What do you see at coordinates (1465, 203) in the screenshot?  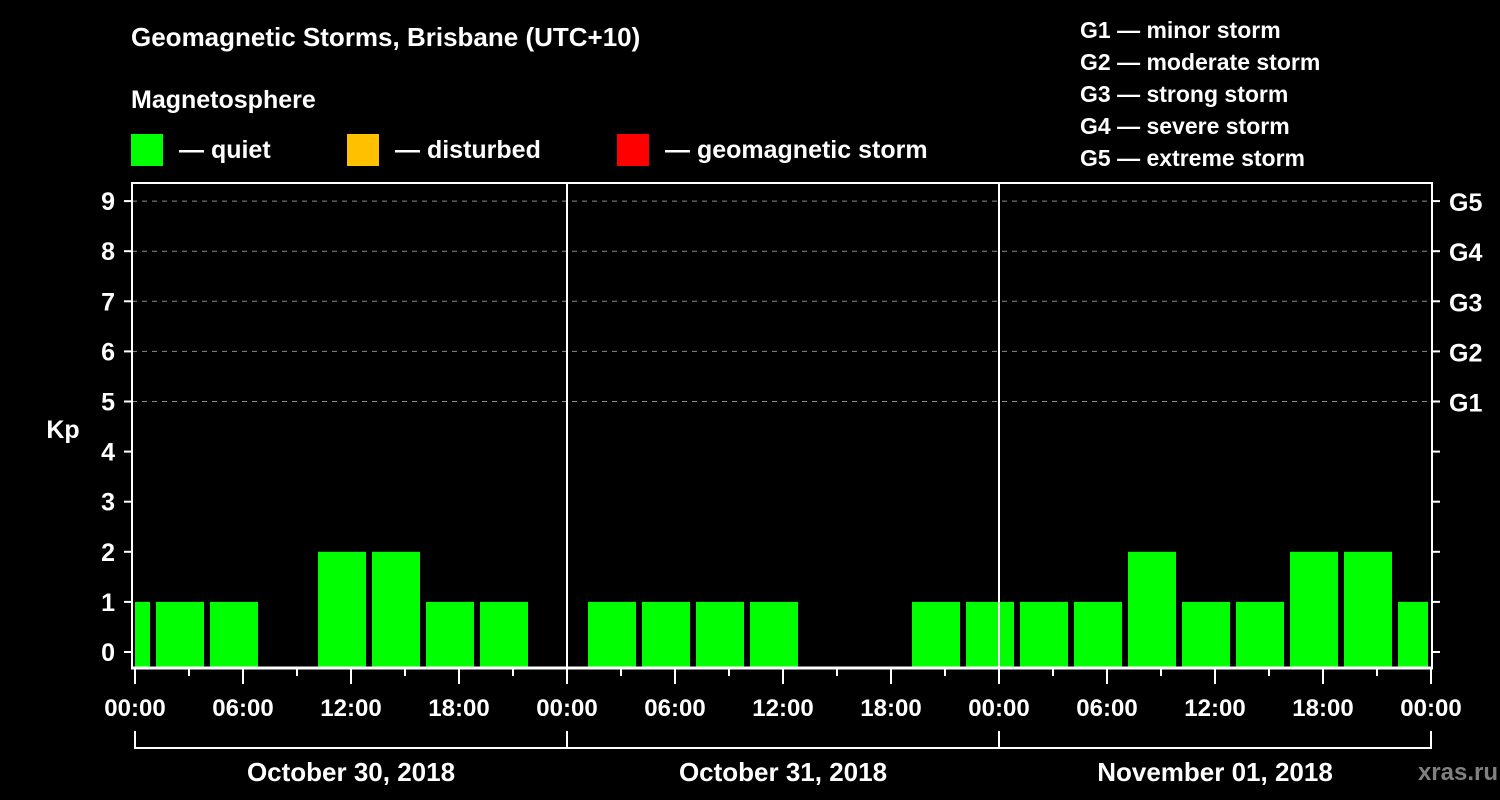 I see `g-scale-label: G5` at bounding box center [1465, 203].